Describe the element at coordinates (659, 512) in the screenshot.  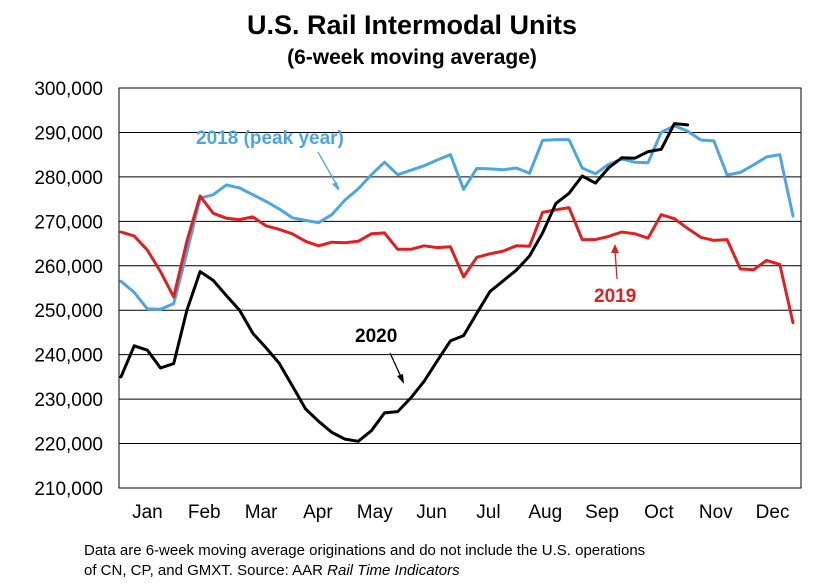
I see `x-tick-label: Oct` at that location.